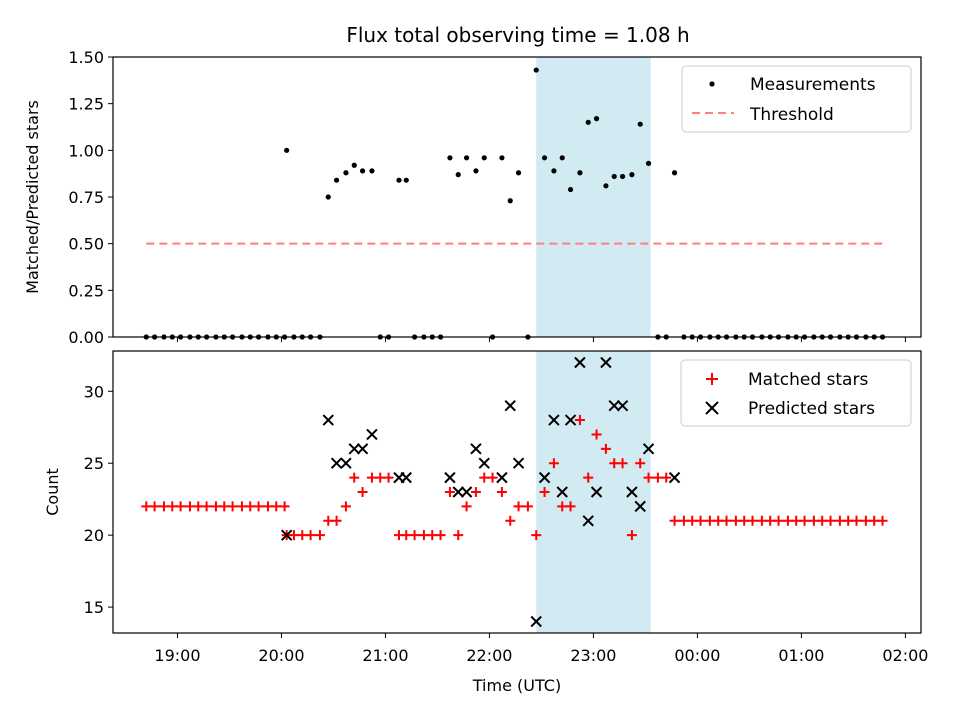 The width and height of the screenshot is (960, 720). What do you see at coordinates (796, 99) in the screenshot?
I see `top-legend-box` at bounding box center [796, 99].